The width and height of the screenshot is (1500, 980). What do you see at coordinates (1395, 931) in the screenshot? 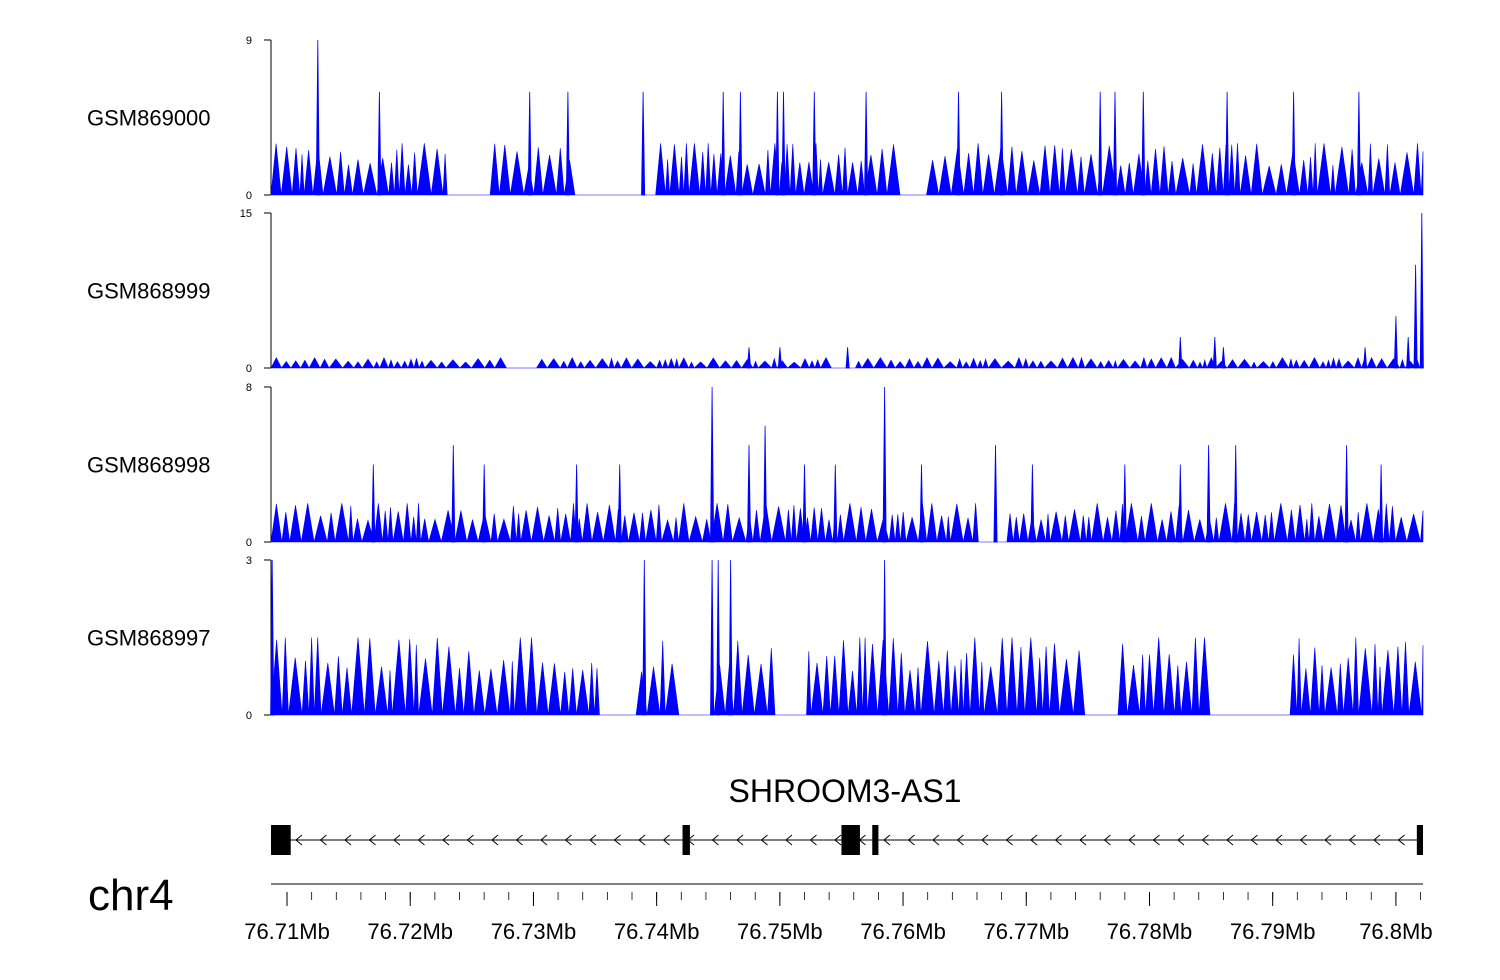
I see `x-tick-label: 76.8Mb` at bounding box center [1395, 931].